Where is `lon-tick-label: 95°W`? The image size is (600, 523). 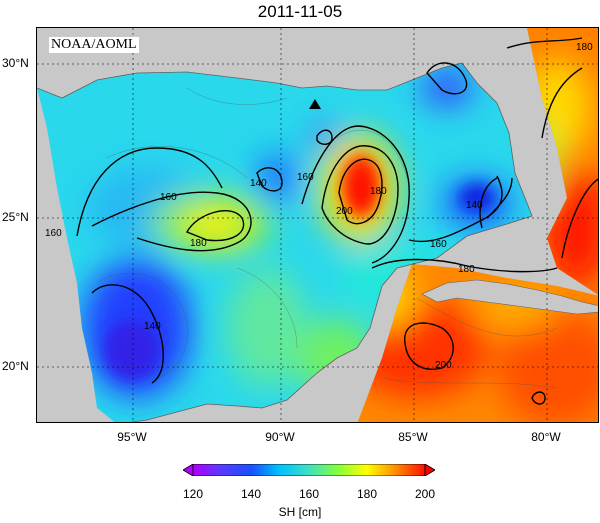
lon-tick-label: 95°W is located at coordinates (132, 437).